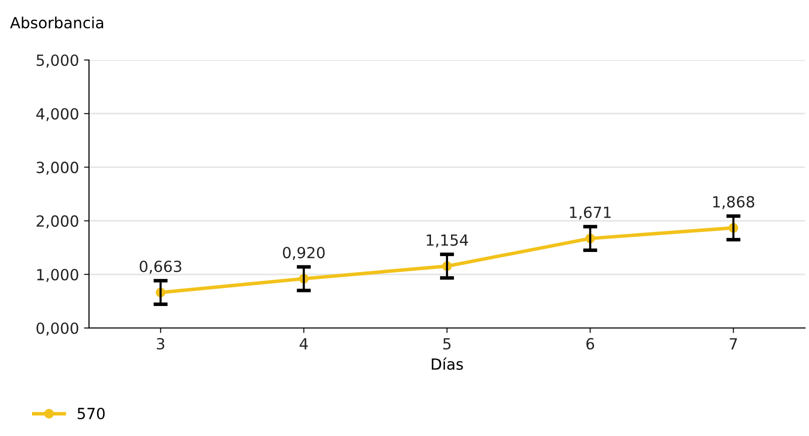 This screenshot has width=809, height=436. Describe the element at coordinates (447, 241) in the screenshot. I see `data-label: 1,154` at that location.